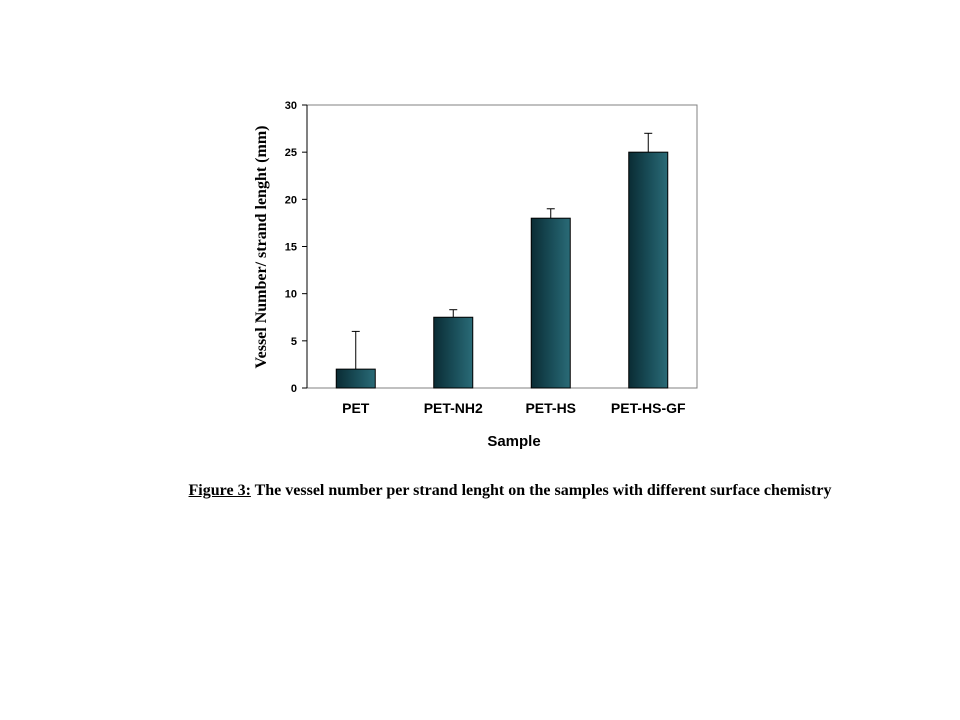 The image size is (960, 720). I want to click on bar-pet-hs-gf, so click(648, 270).